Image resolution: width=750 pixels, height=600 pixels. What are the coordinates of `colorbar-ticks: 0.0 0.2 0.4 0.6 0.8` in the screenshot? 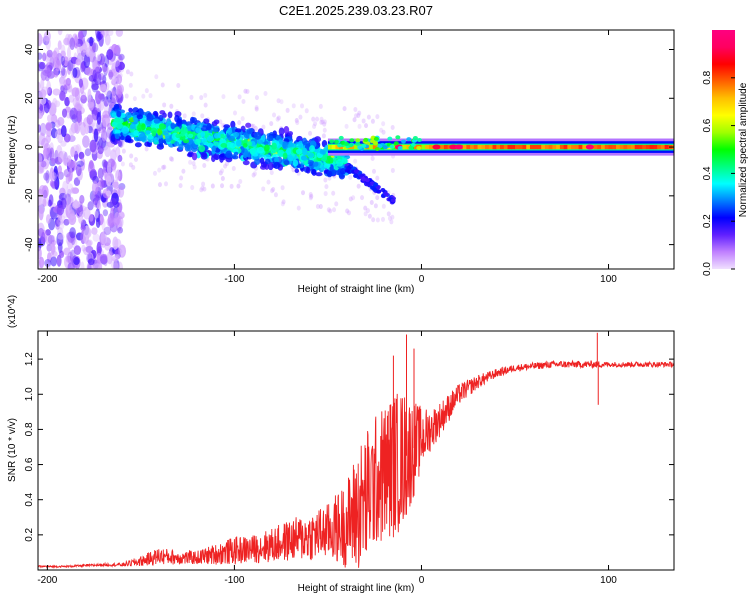 It's located at (718, 173).